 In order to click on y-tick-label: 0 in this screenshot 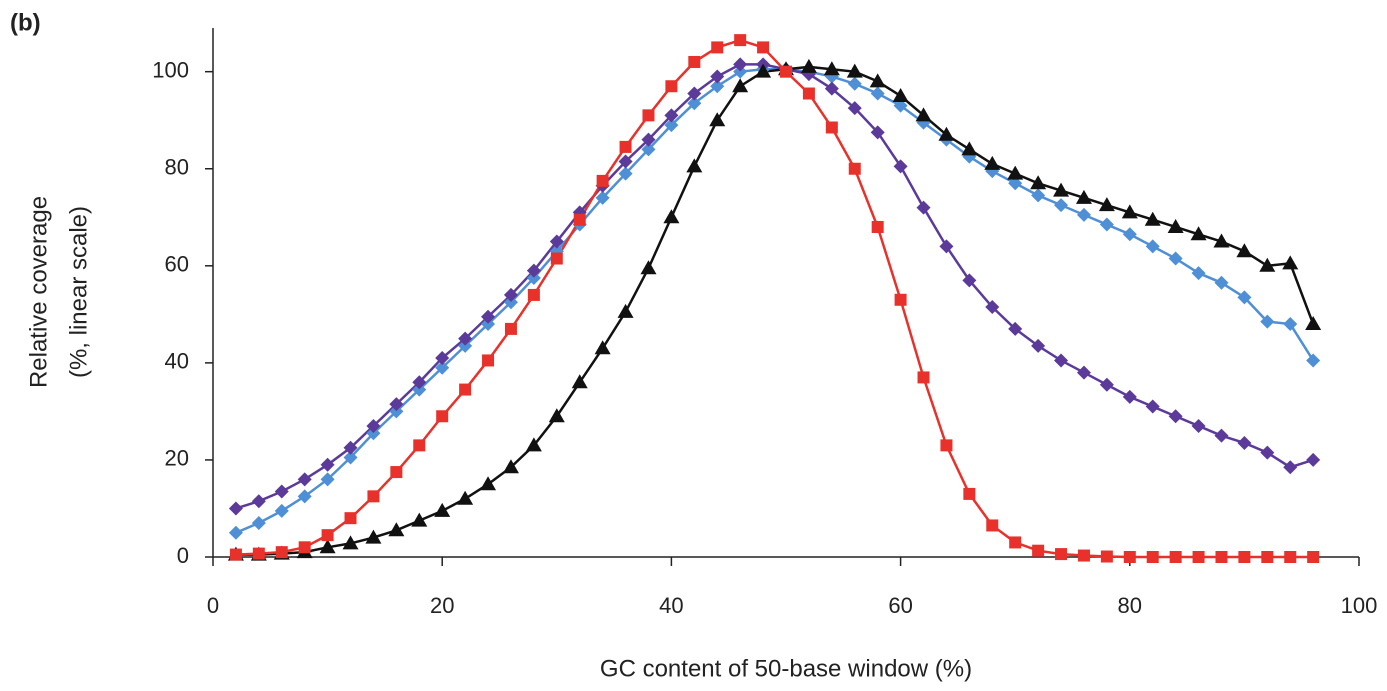, I will do `click(183, 555)`.